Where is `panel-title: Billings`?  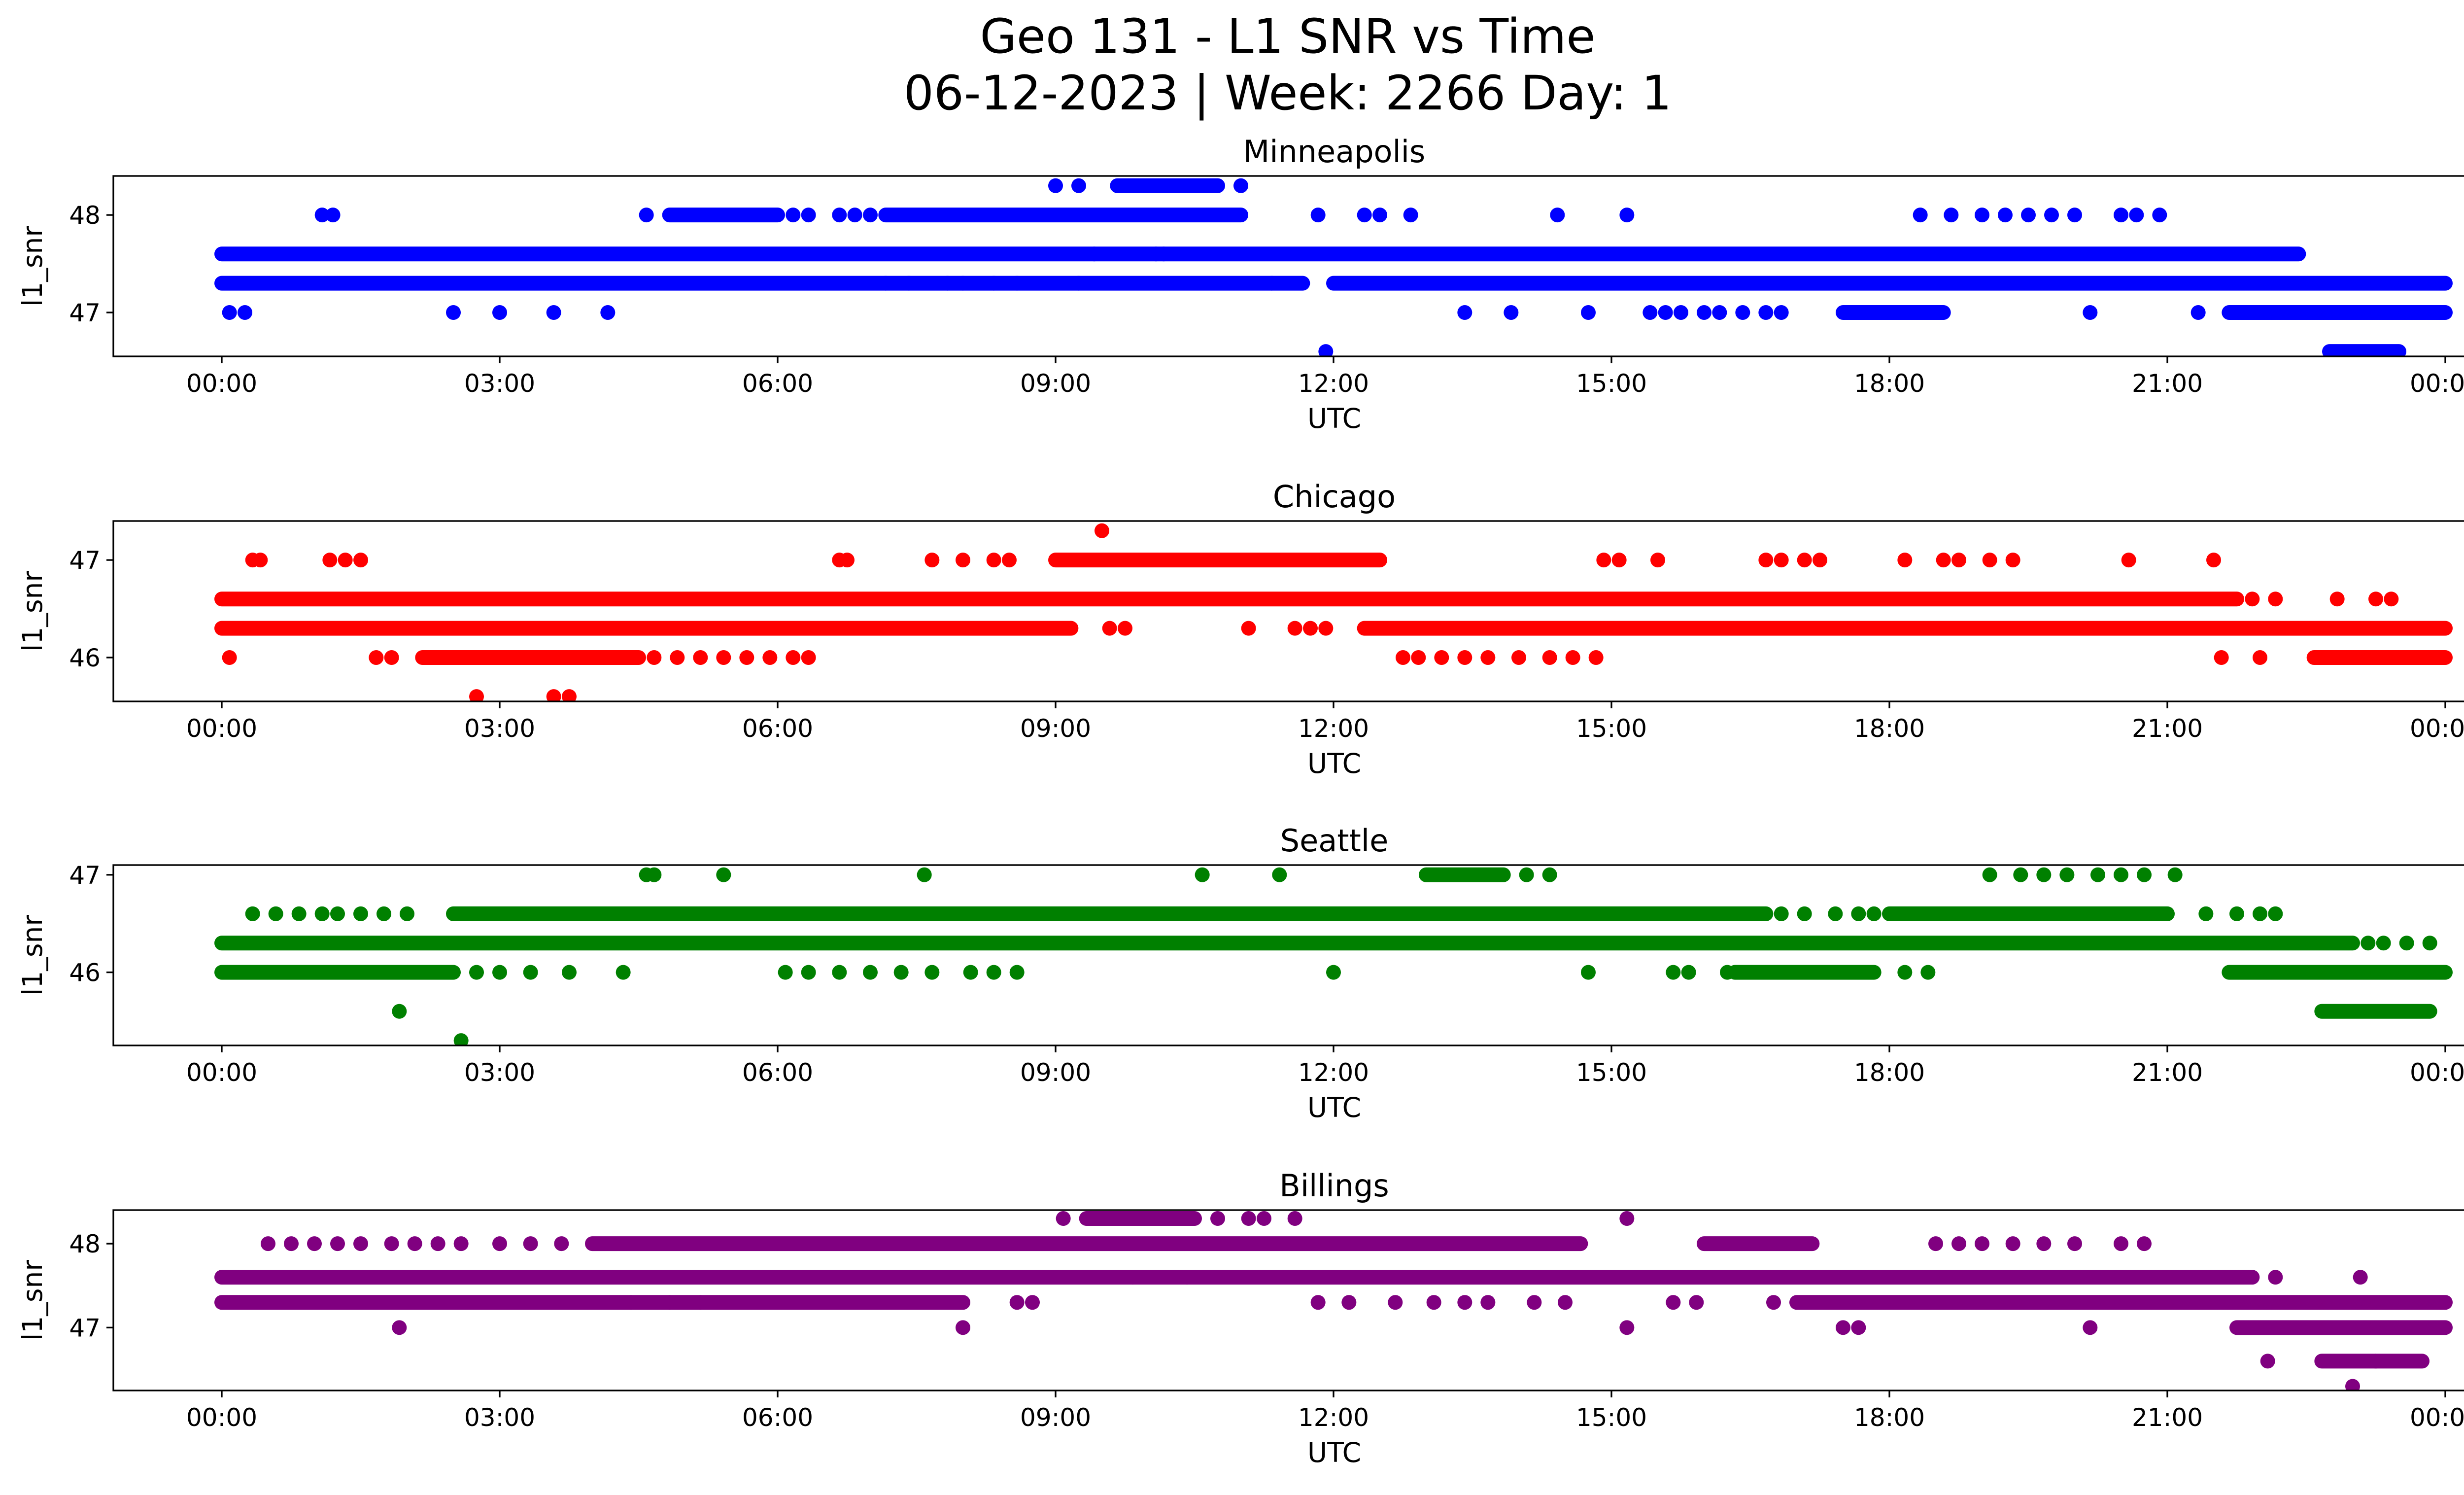
panel-title: Billings is located at coordinates (1334, 1186).